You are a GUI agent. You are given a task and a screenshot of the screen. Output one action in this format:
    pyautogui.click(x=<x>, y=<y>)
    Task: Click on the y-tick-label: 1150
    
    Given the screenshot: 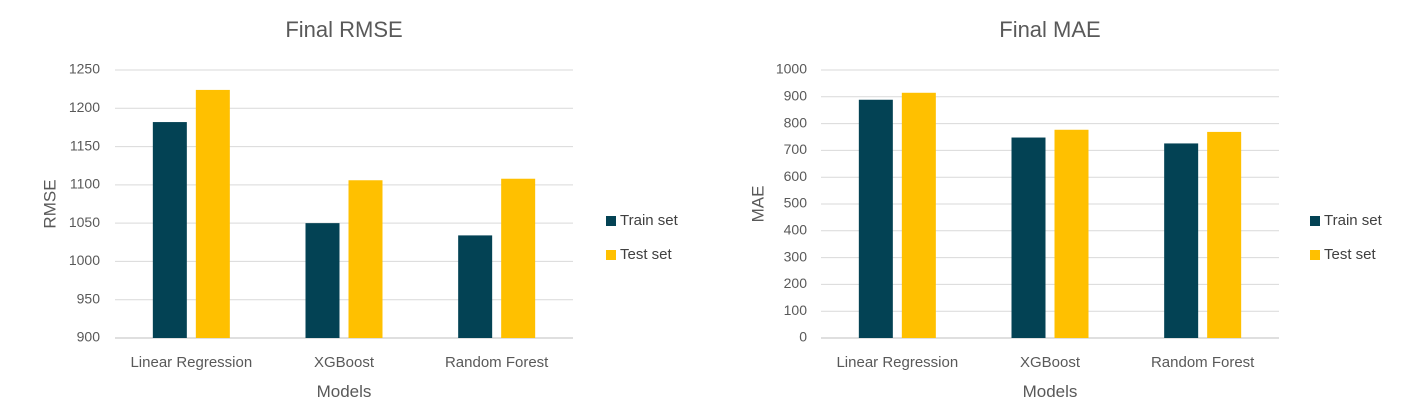 What is the action you would take?
    pyautogui.click(x=85, y=145)
    